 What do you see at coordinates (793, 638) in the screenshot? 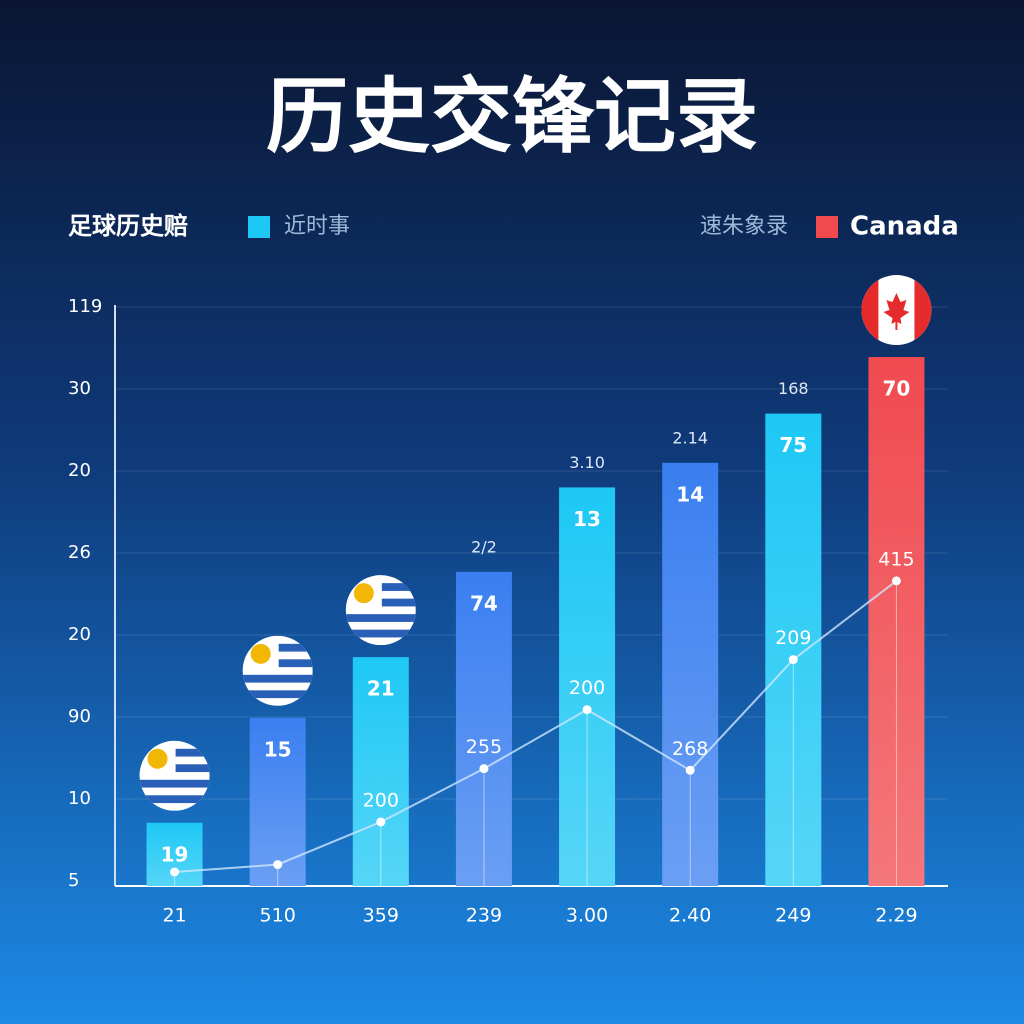
I see `point-text: 209` at bounding box center [793, 638].